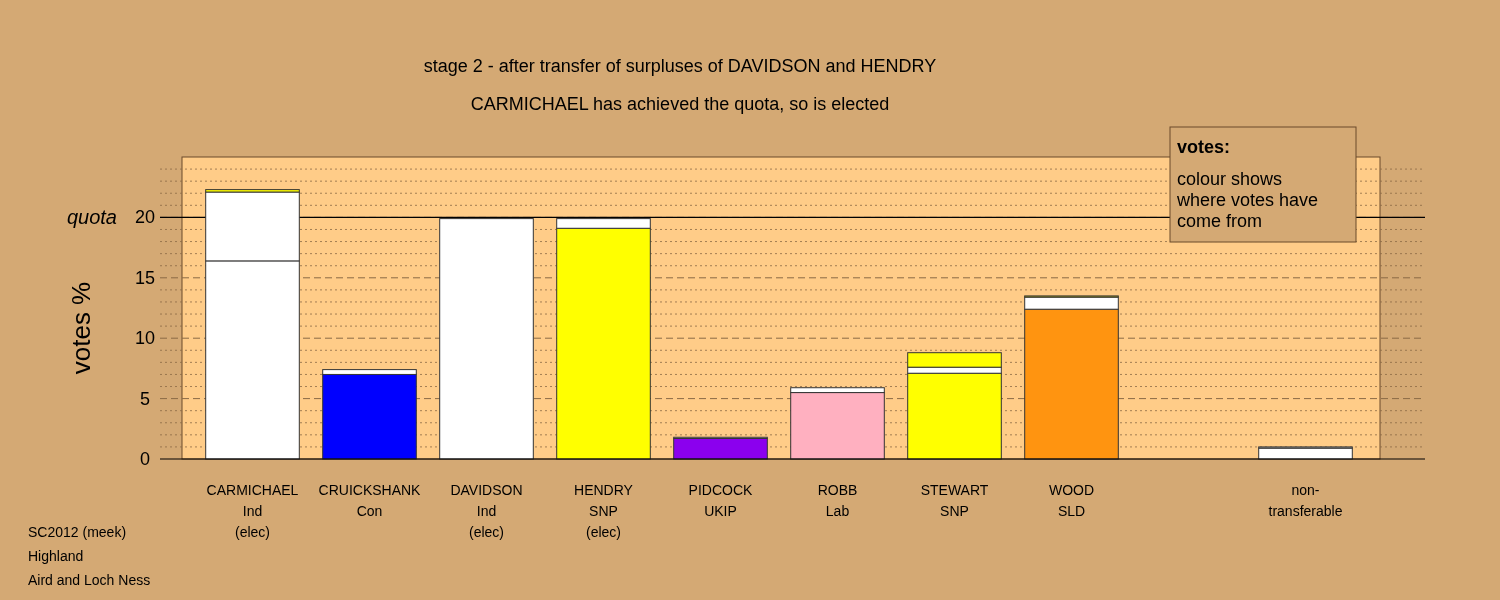 This screenshot has height=600, width=1500. Describe the element at coordinates (954, 500) in the screenshot. I see `x-tick-label: STEWART SNP` at that location.